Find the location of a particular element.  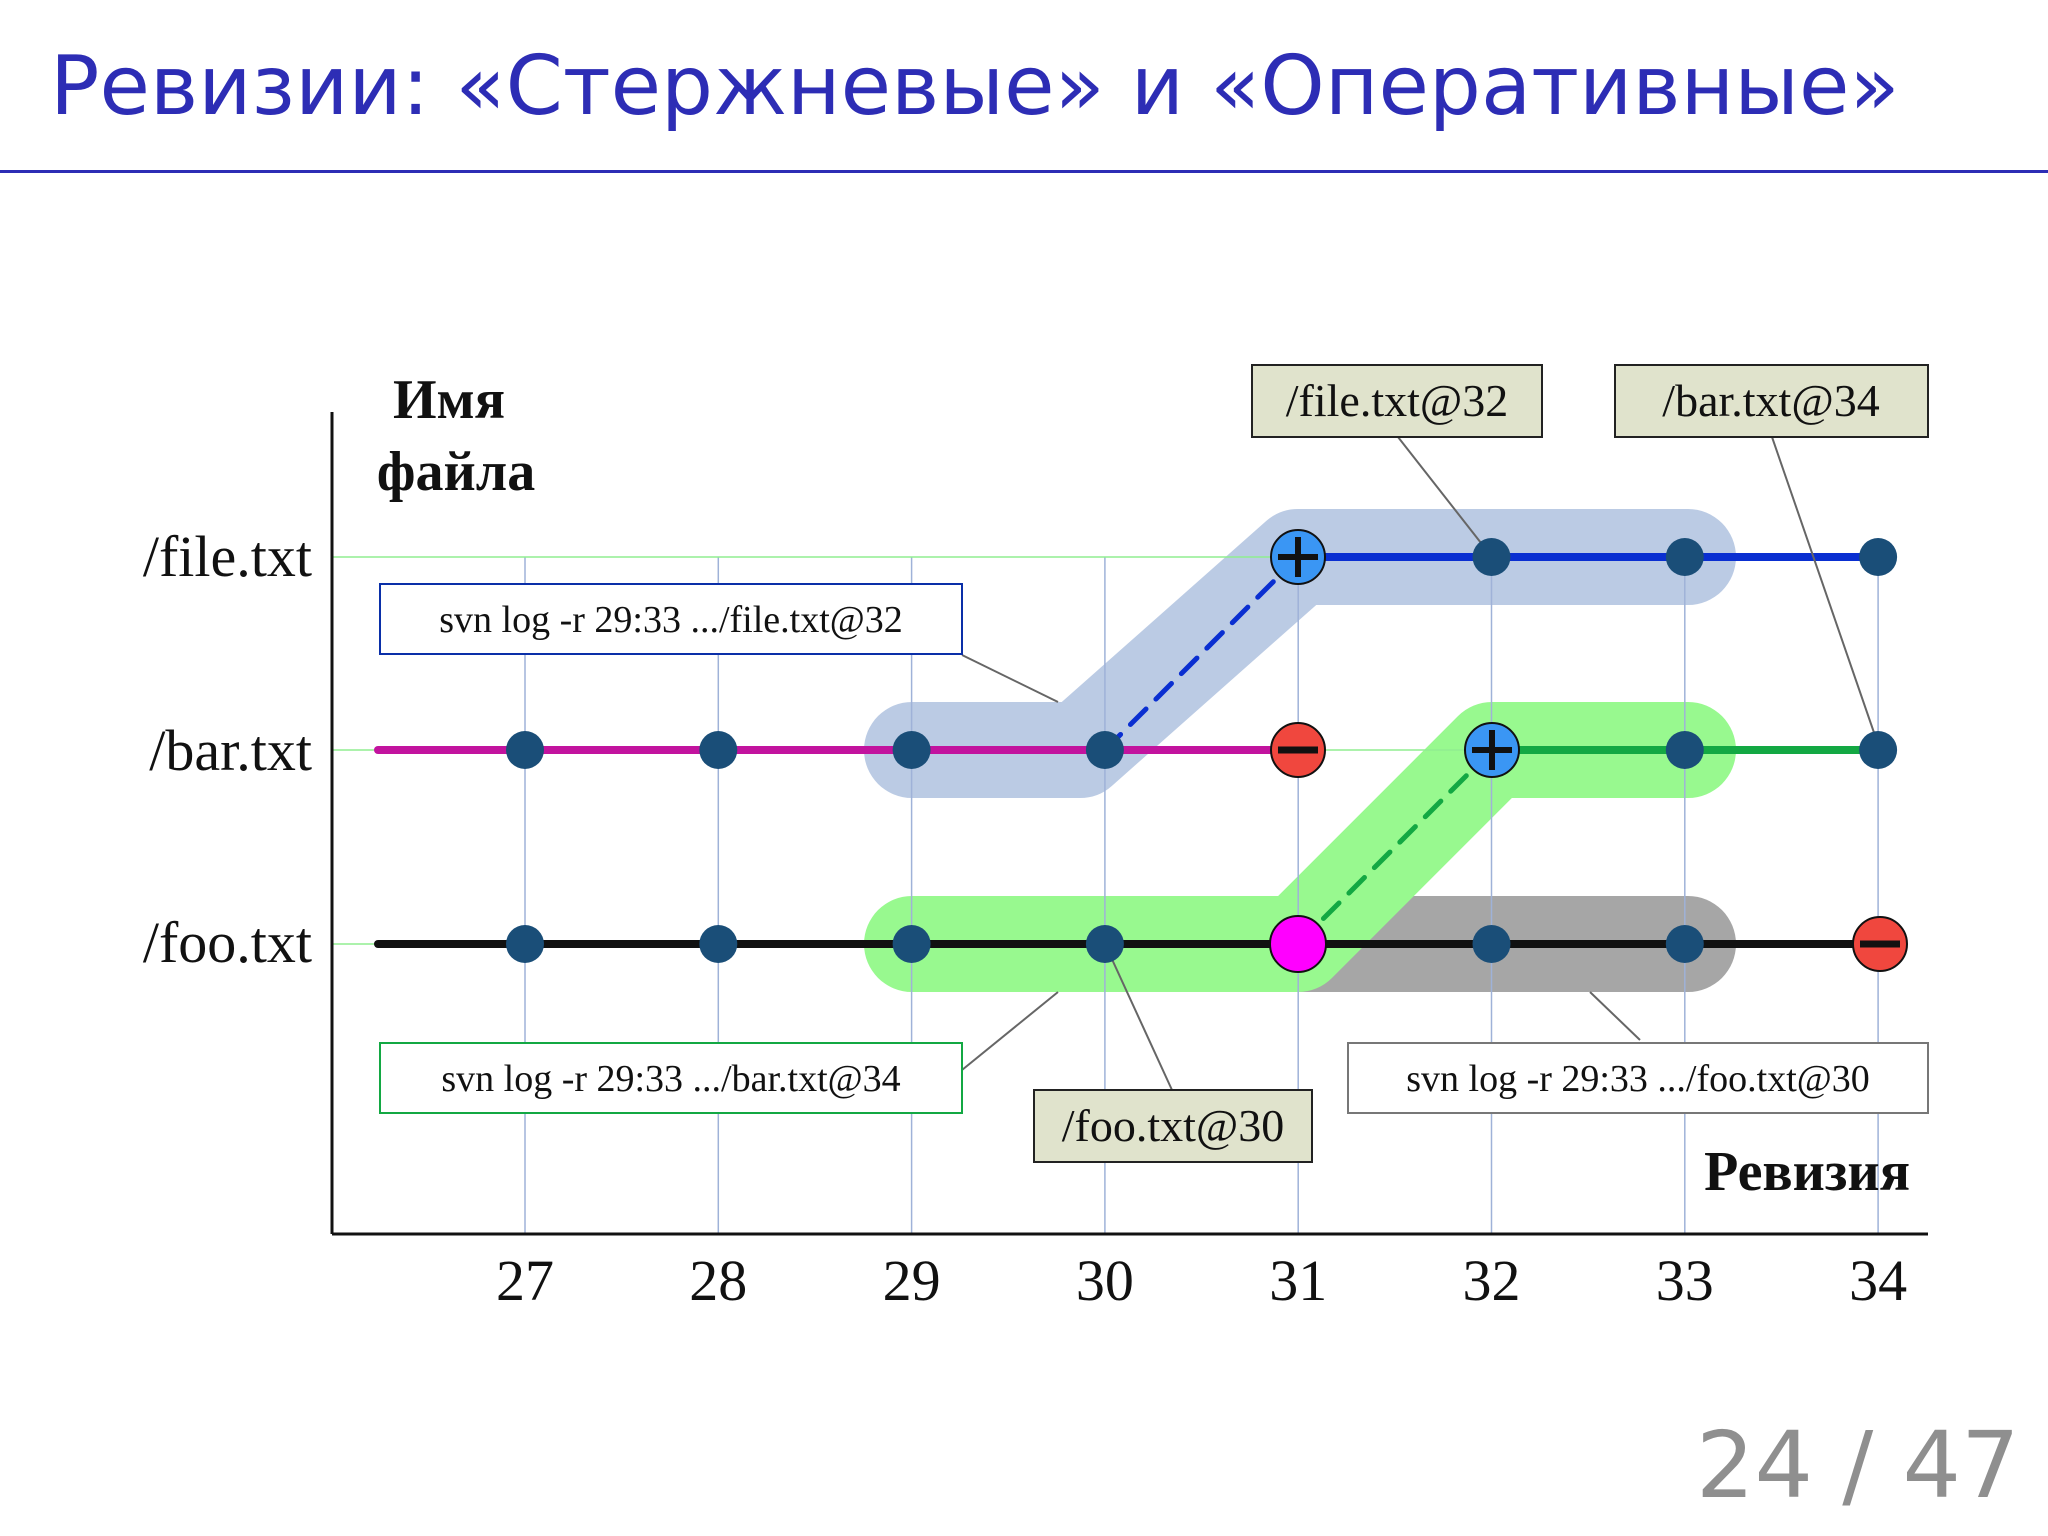

file-copy-dashed-line is located at coordinates (1201, 653).